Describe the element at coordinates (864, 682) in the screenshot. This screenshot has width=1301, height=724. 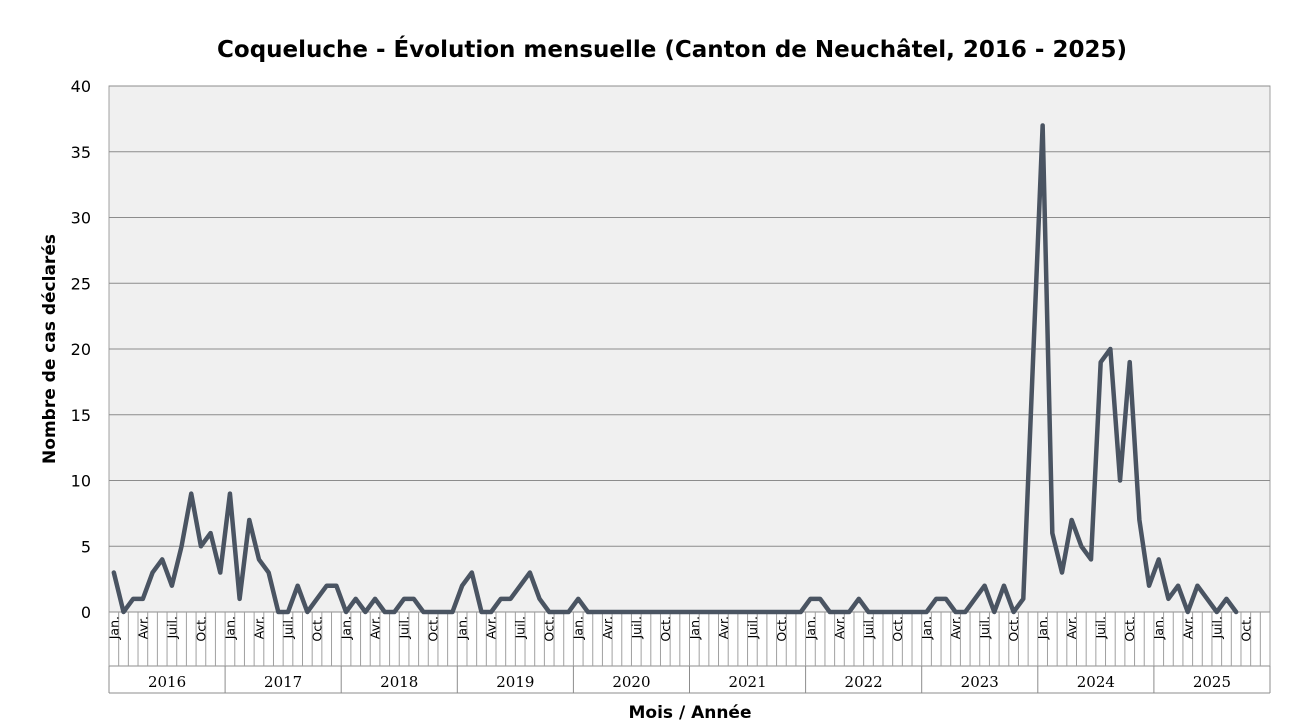
I see `year-label: 2022` at that location.